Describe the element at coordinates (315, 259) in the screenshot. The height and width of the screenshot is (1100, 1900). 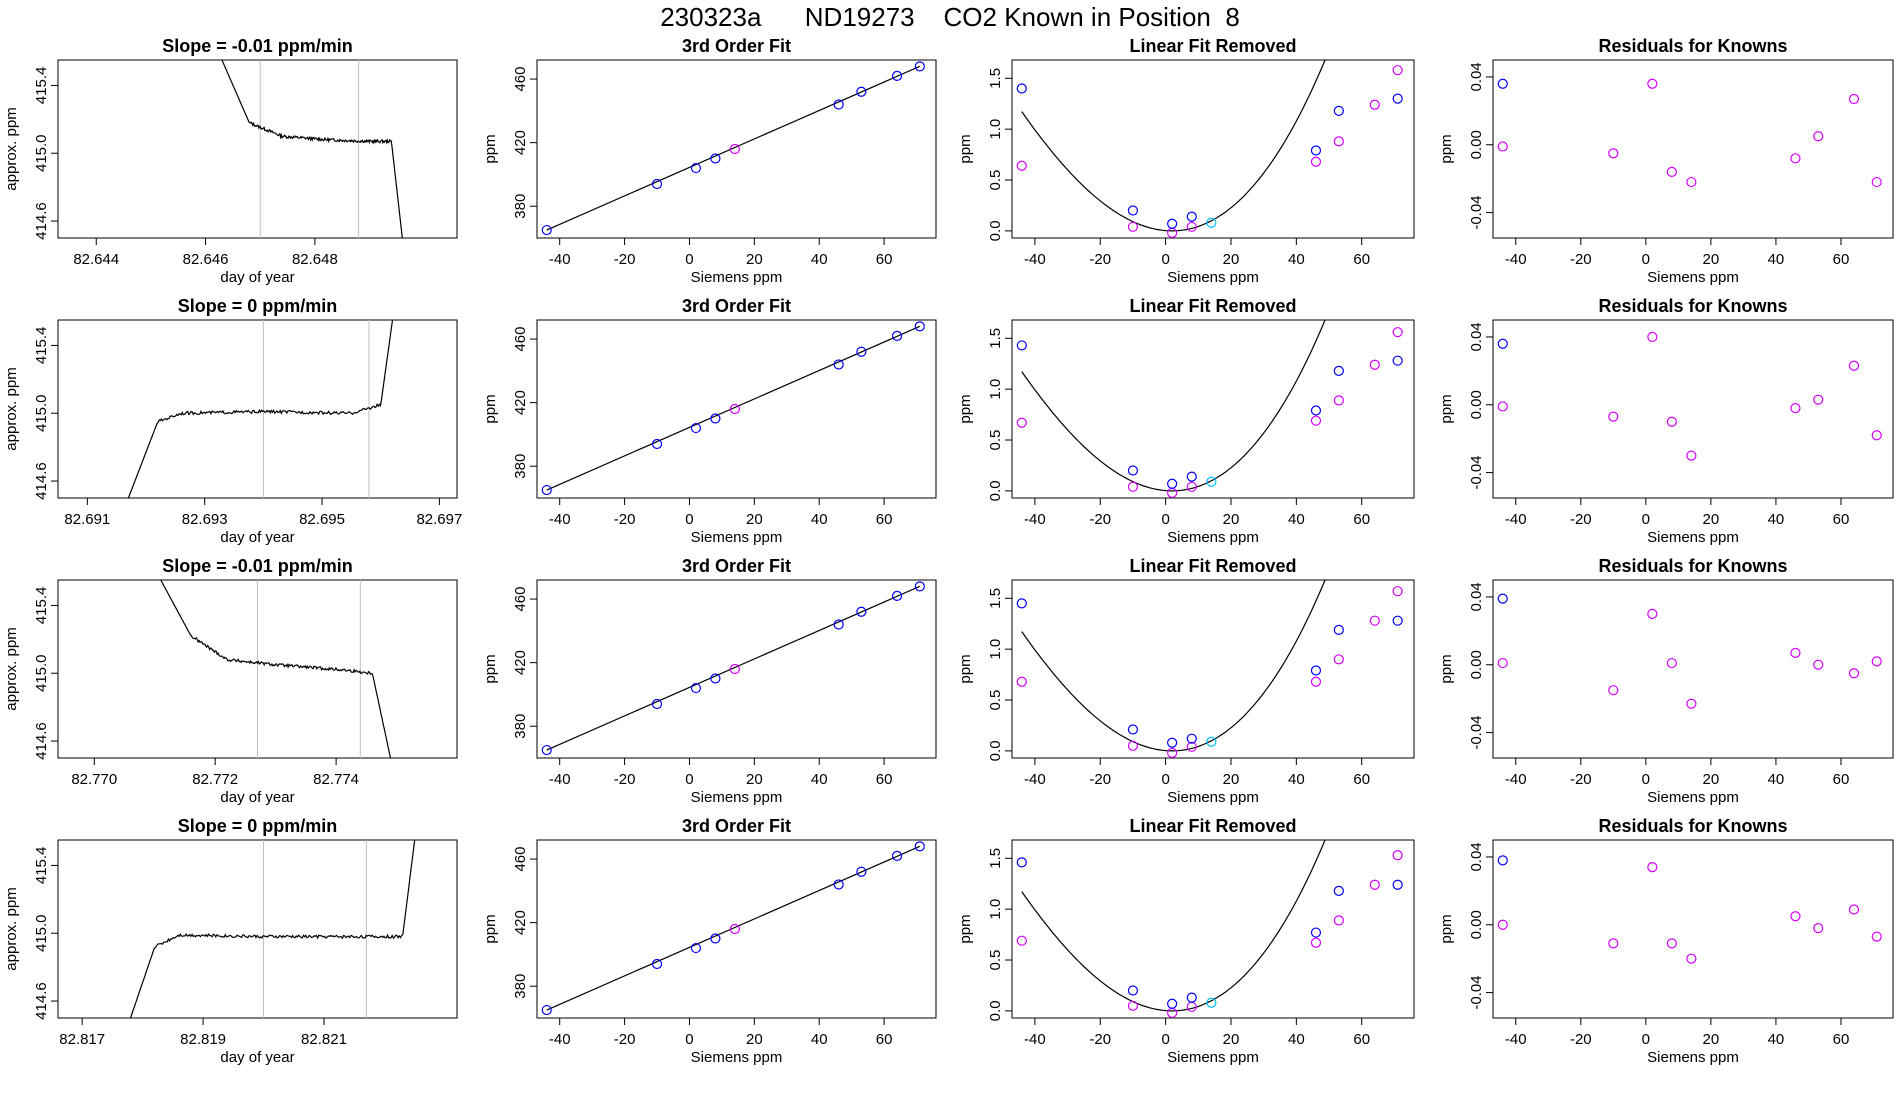
I see `x-tick-label: 82.648` at that location.